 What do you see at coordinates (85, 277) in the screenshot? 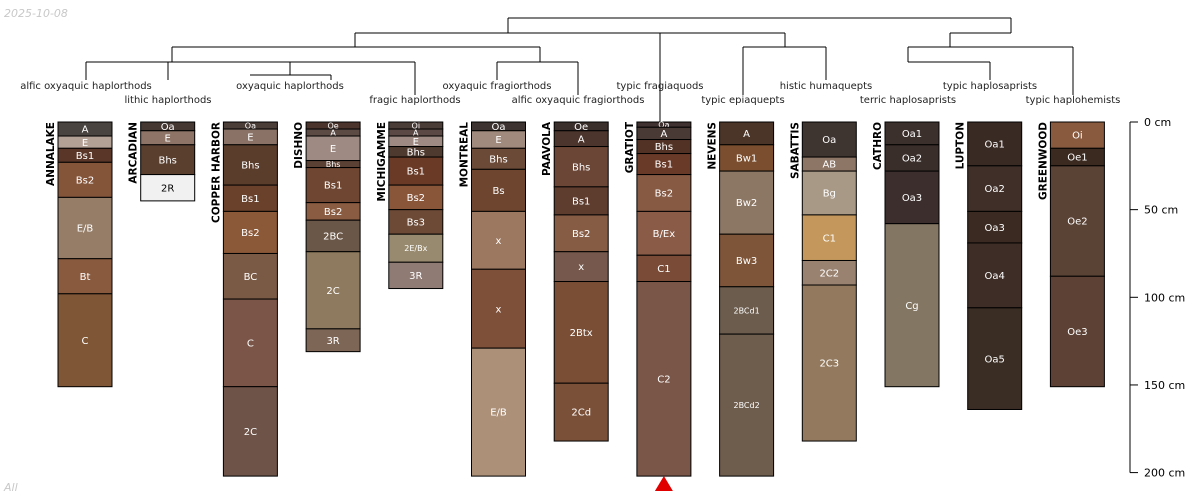
I see `horizon-label: Bt` at bounding box center [85, 277].